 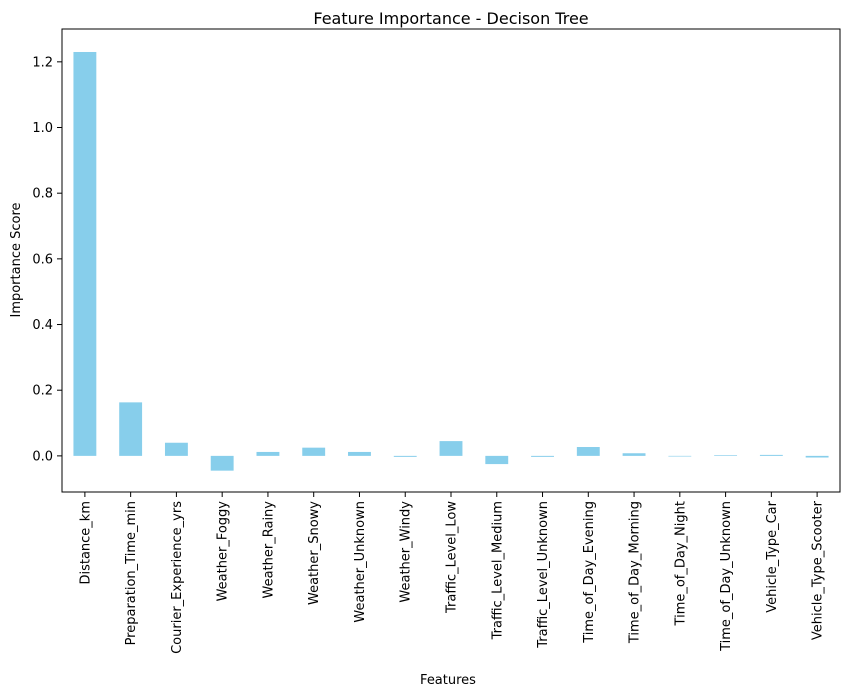 I want to click on bar-weather-foggy, so click(x=222, y=463).